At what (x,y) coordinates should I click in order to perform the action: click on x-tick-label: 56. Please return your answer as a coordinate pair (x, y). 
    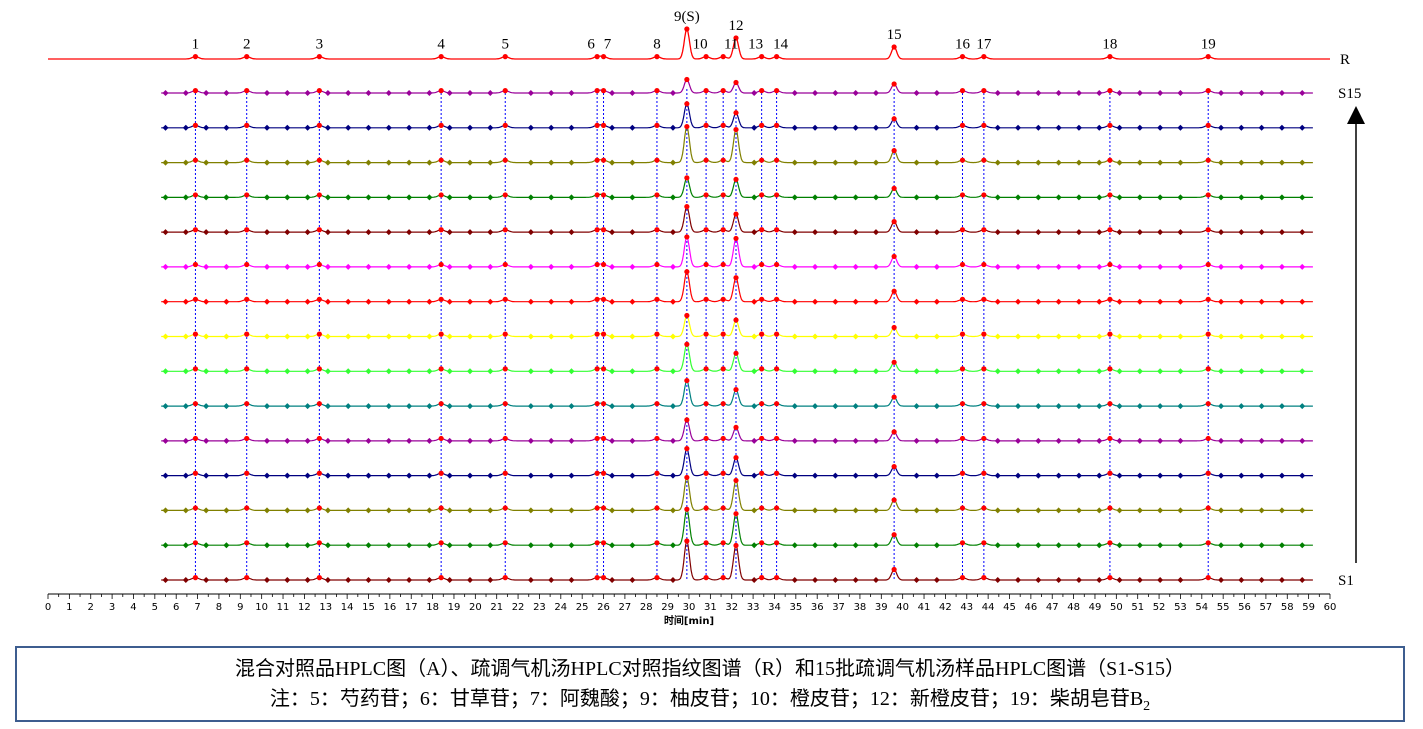
    Looking at the image, I should click on (1244, 607).